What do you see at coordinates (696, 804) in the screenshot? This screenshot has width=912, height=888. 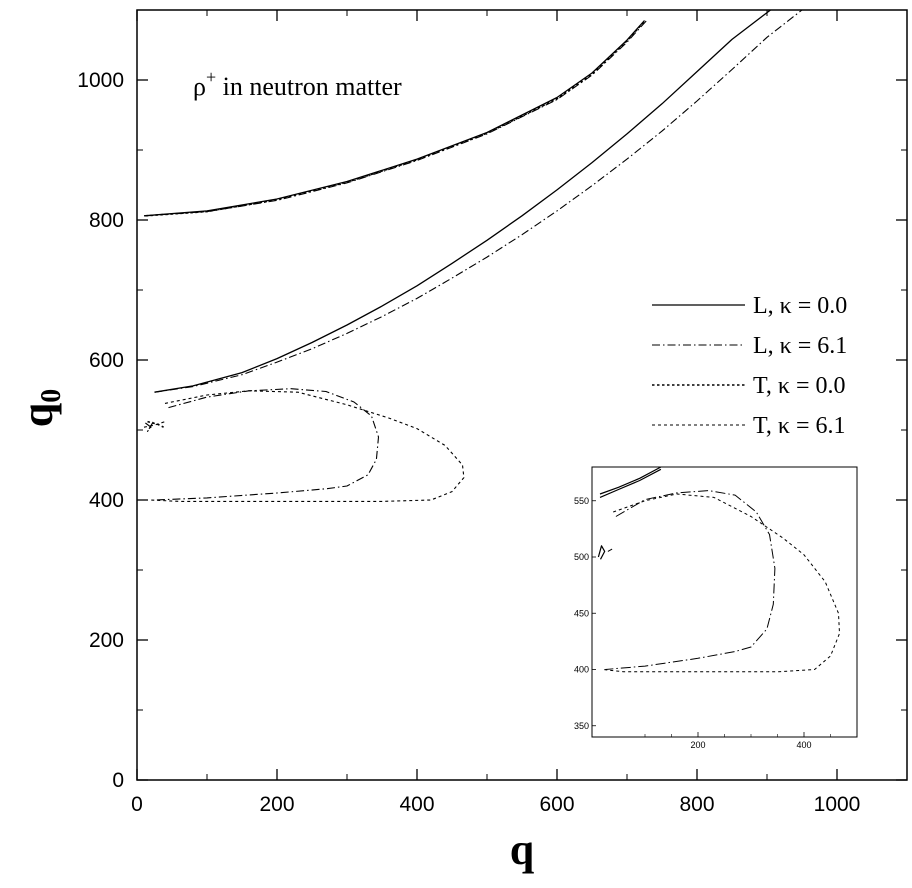 I see `x-tick-label: 800` at bounding box center [696, 804].